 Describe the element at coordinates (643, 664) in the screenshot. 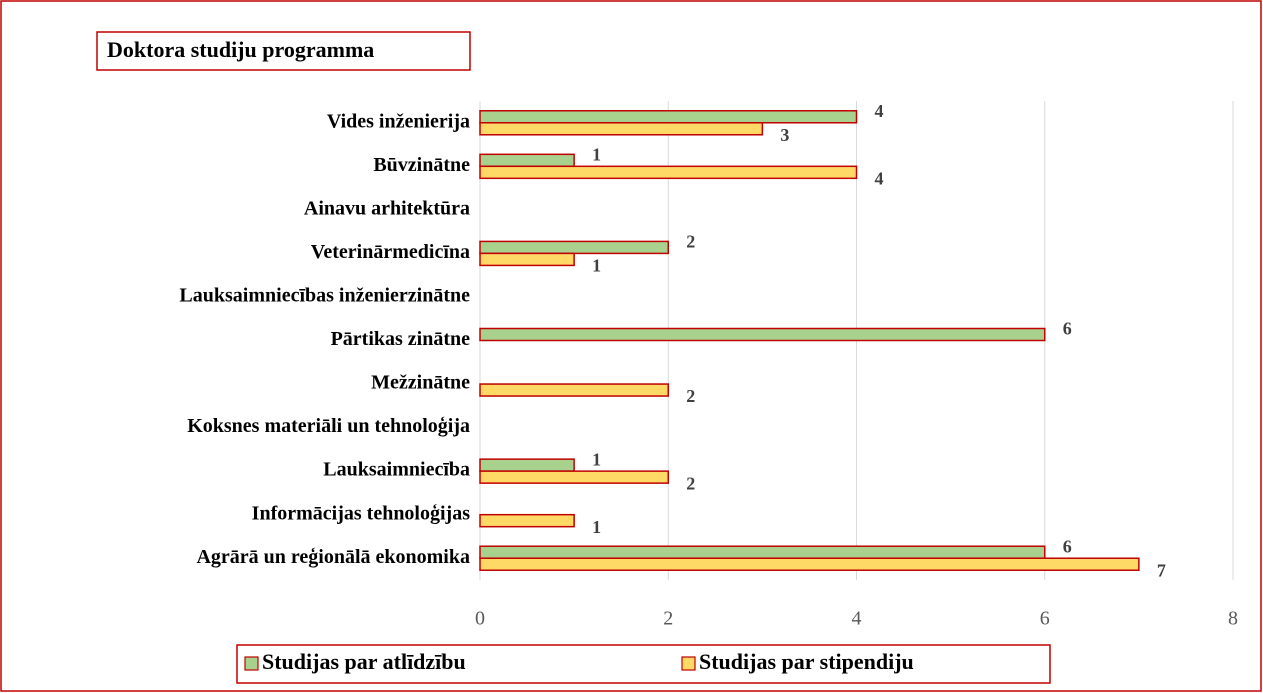

I see `legend-box` at that location.